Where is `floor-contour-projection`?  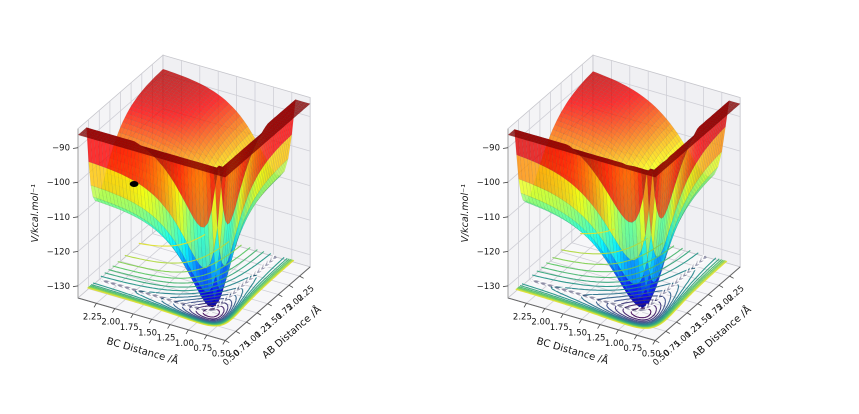 floor-contour-projection is located at coordinates (191, 280).